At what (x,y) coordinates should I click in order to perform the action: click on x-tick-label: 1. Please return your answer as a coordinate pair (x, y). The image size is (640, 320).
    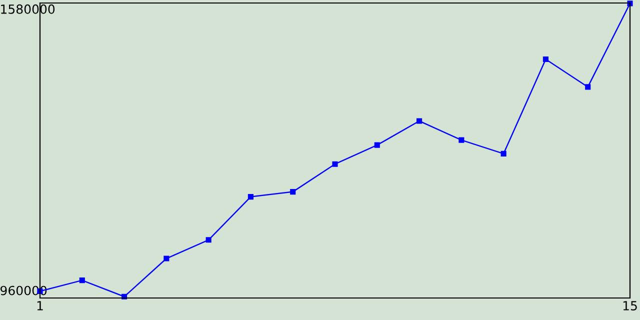
    Looking at the image, I should click on (40, 305).